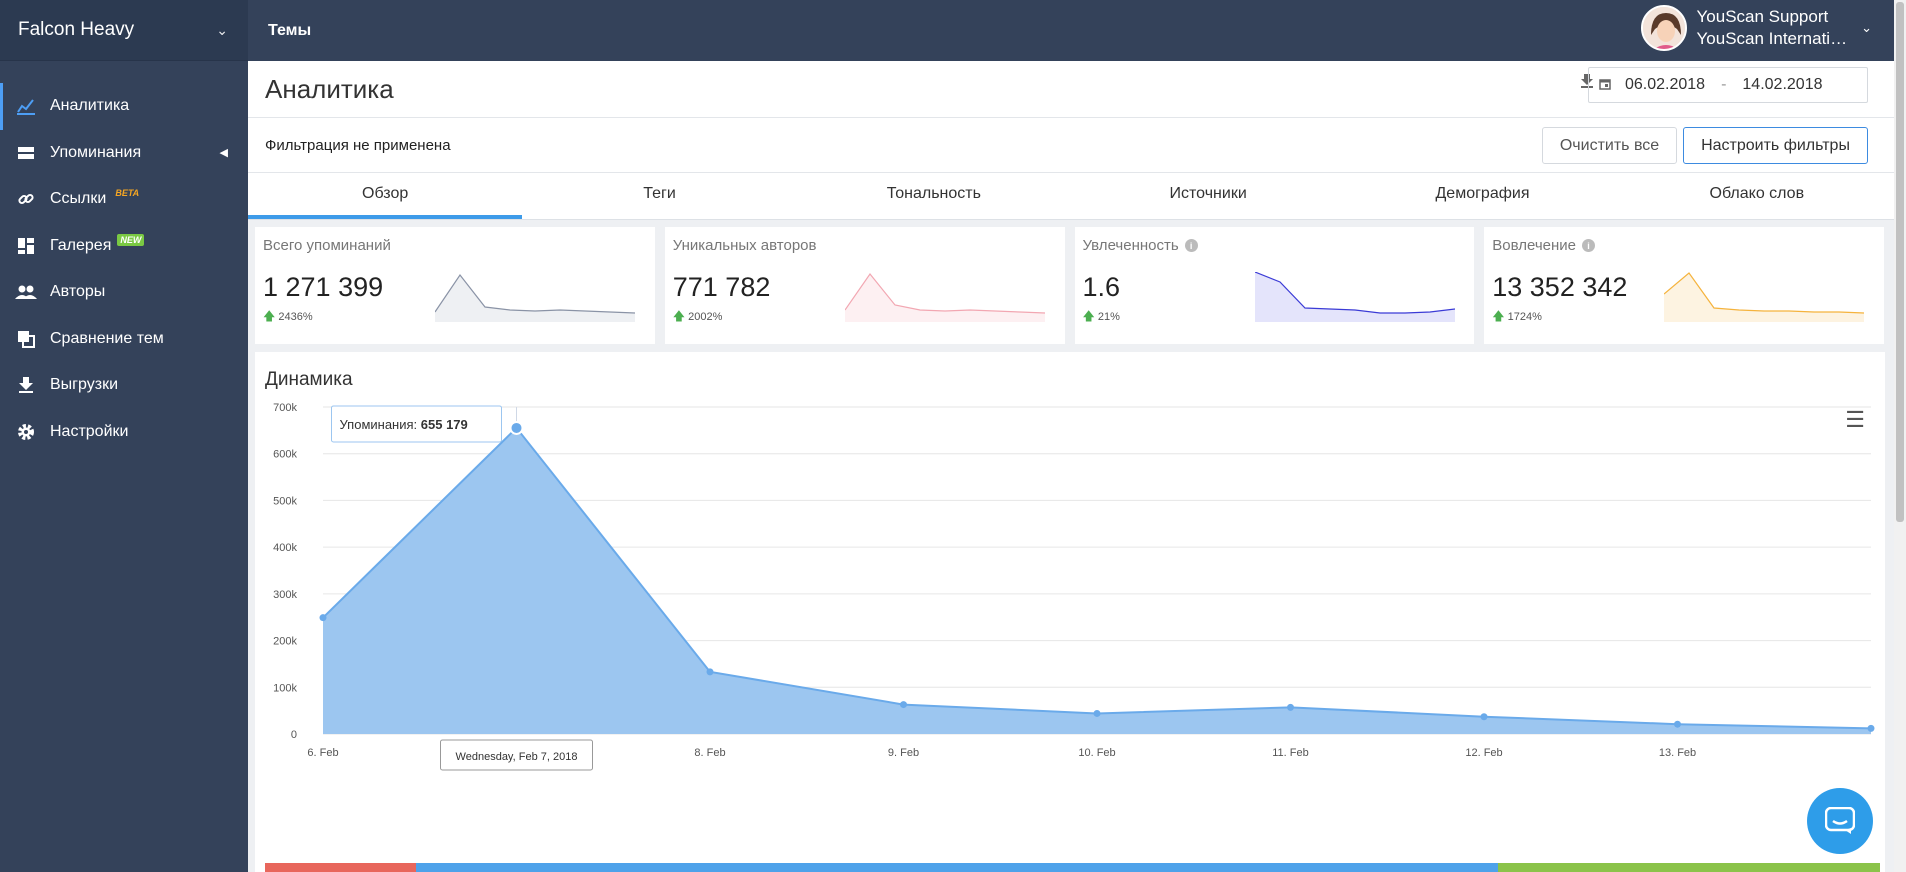  Describe the element at coordinates (659, 193) in the screenshot. I see `tab-tags: Теги` at that location.